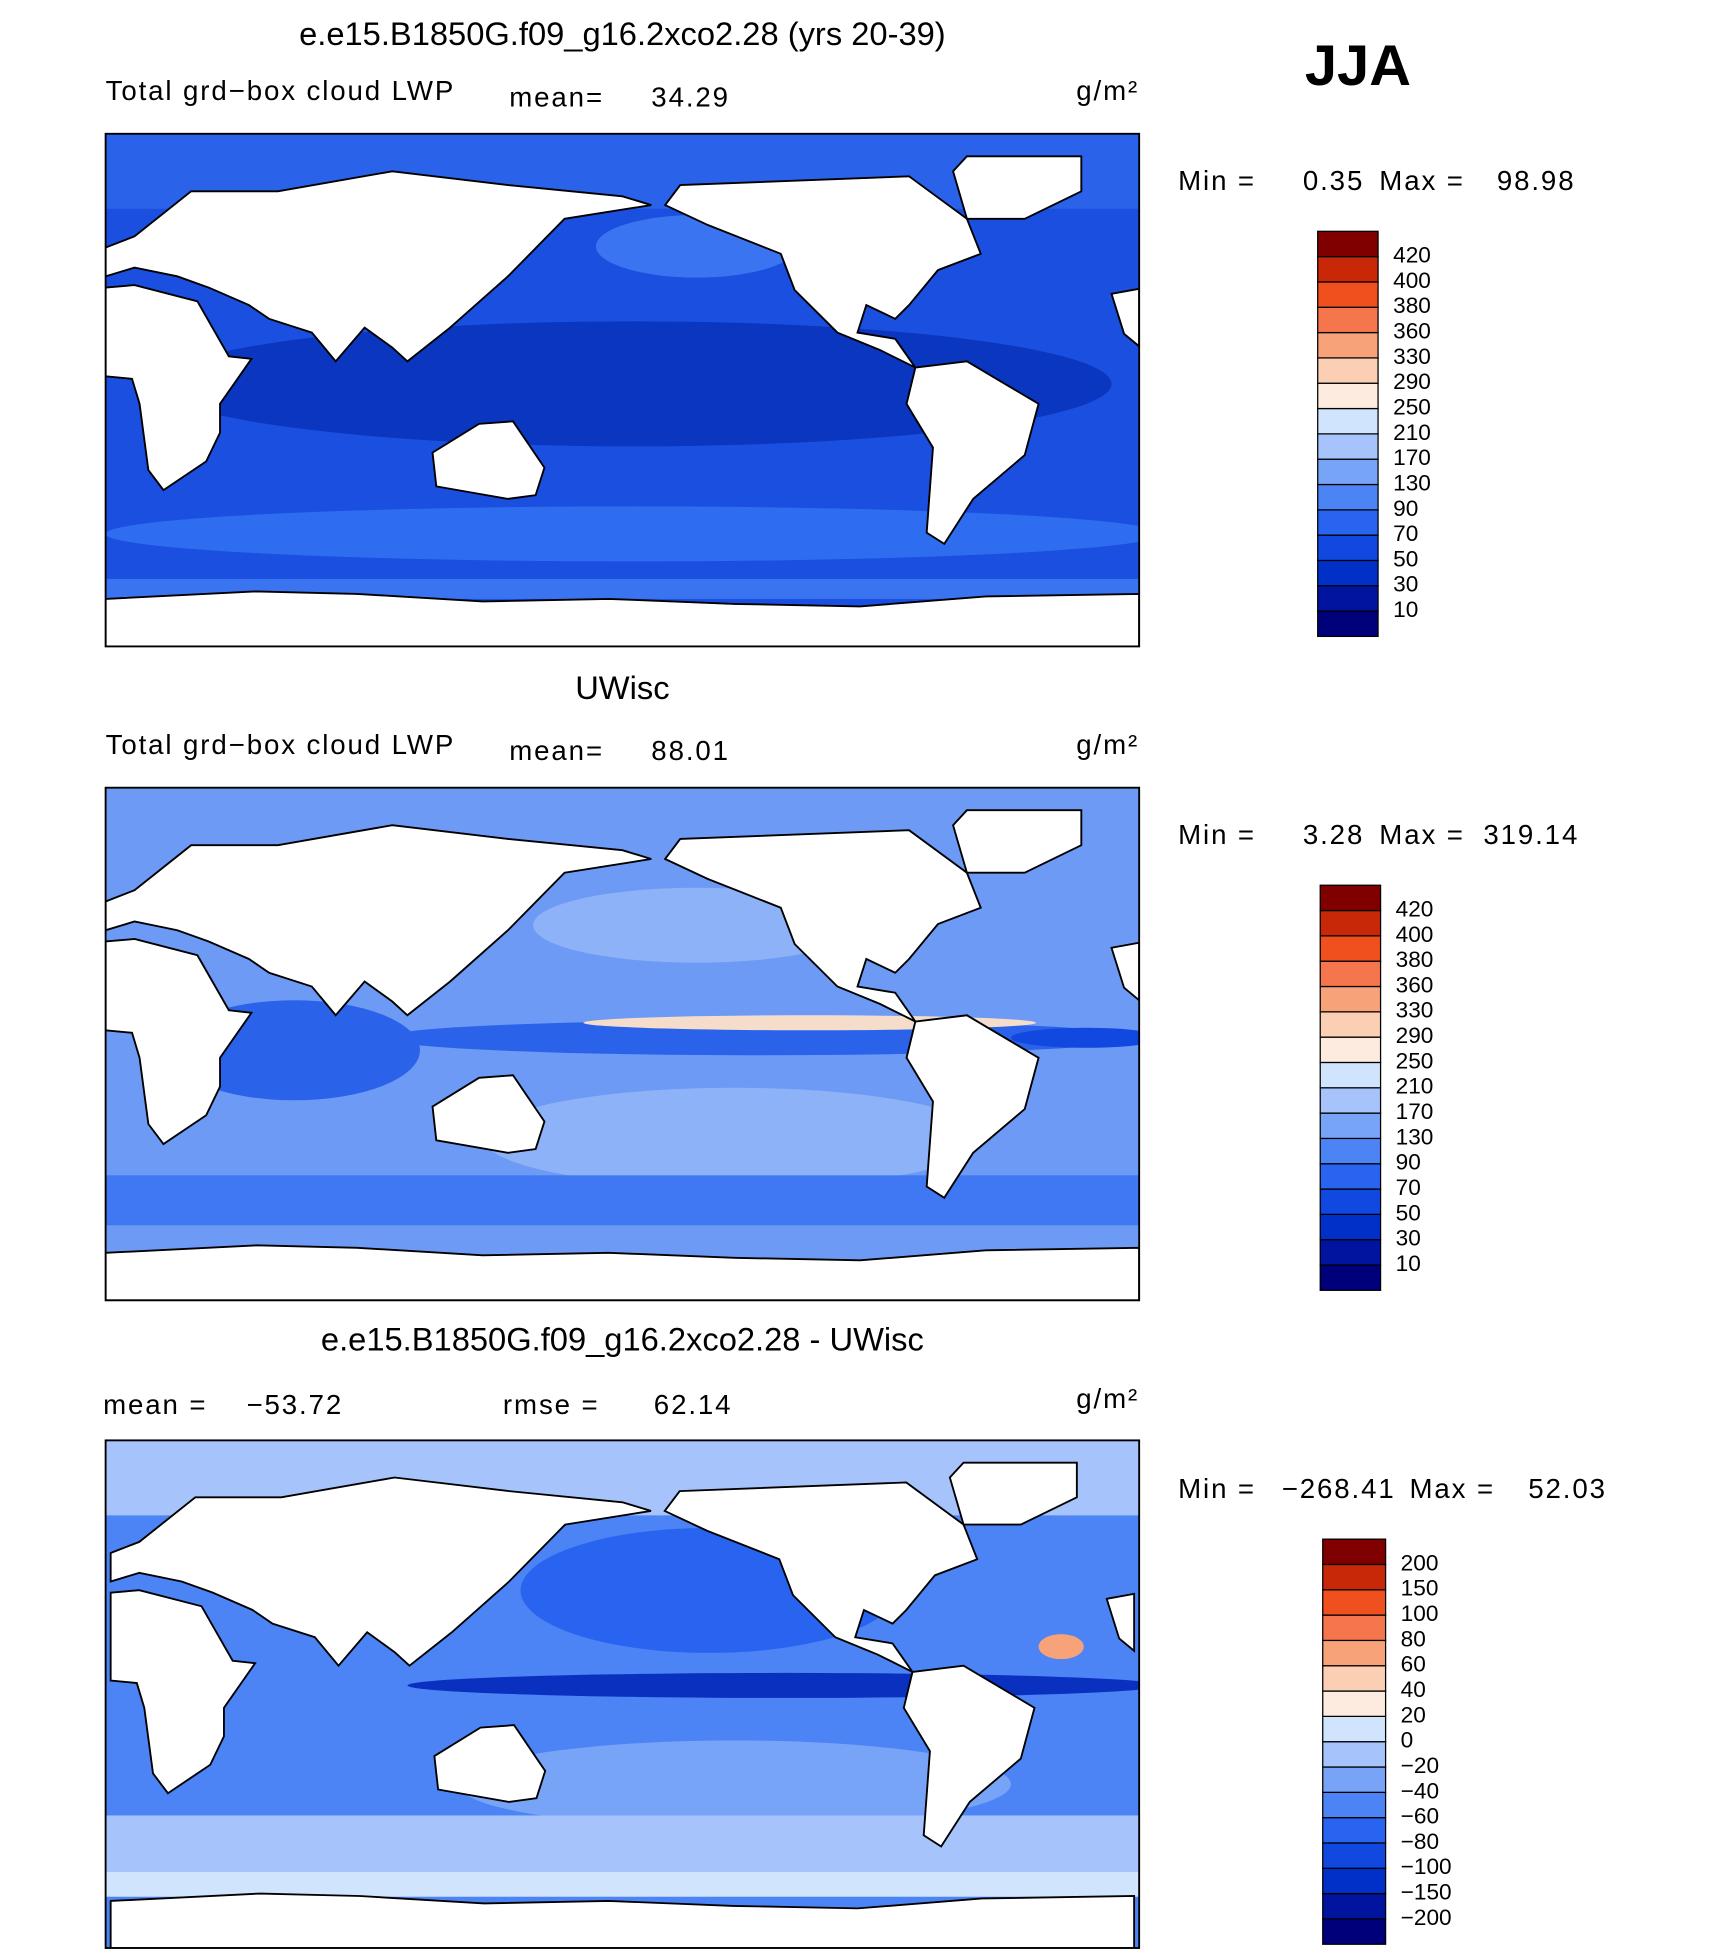  I want to click on colorbar-label: 380, so click(1415, 959).